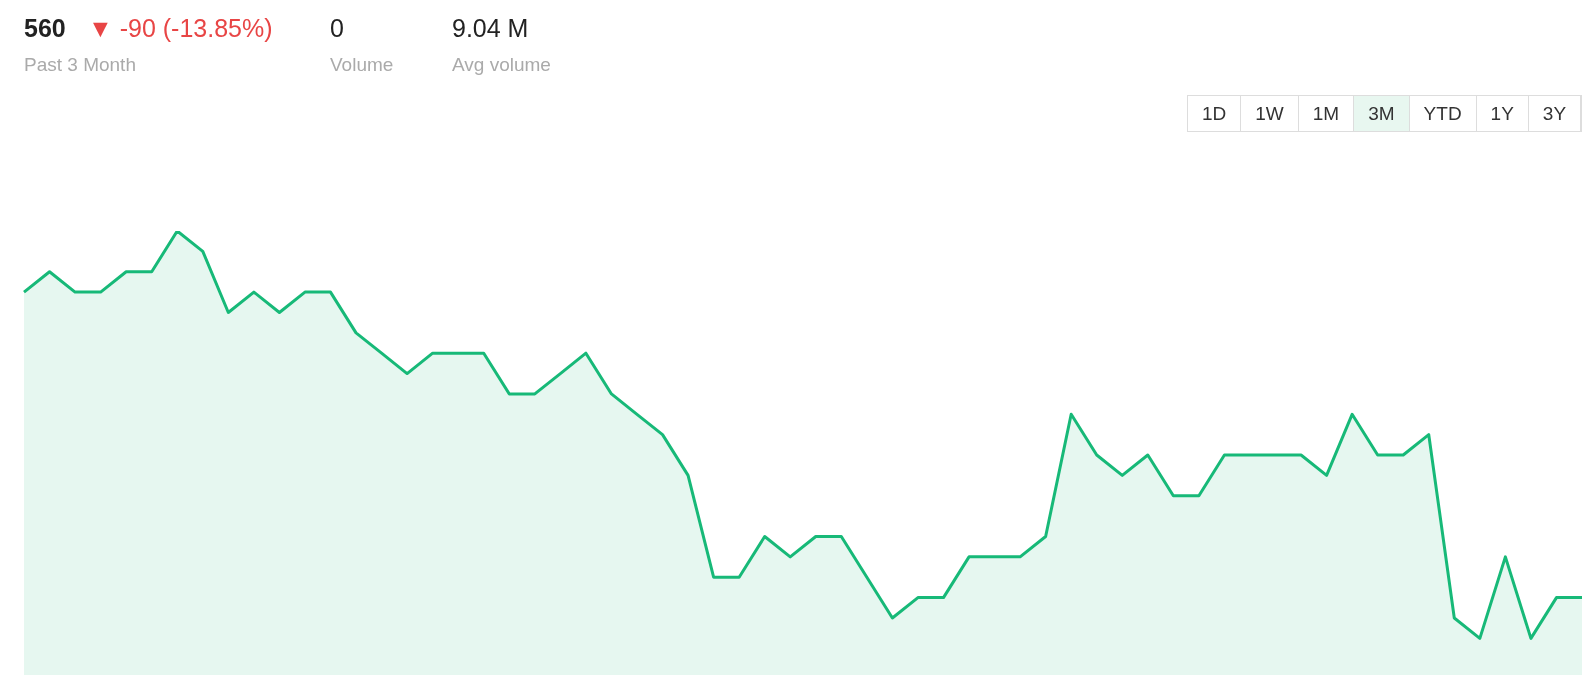  Describe the element at coordinates (1270, 113) in the screenshot. I see `text: 1W` at that location.